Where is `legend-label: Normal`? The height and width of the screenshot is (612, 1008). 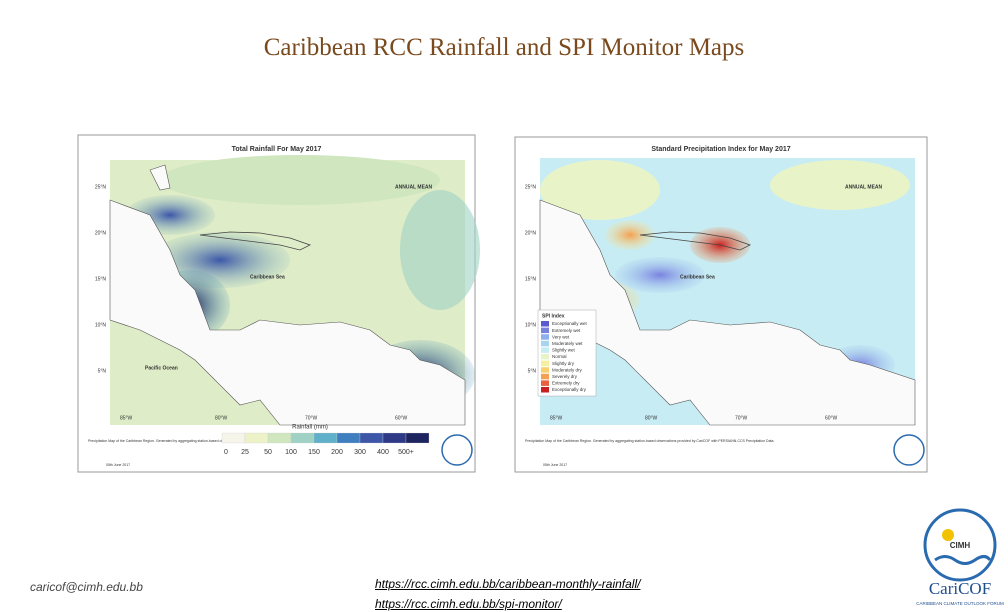 legend-label: Normal is located at coordinates (559, 356).